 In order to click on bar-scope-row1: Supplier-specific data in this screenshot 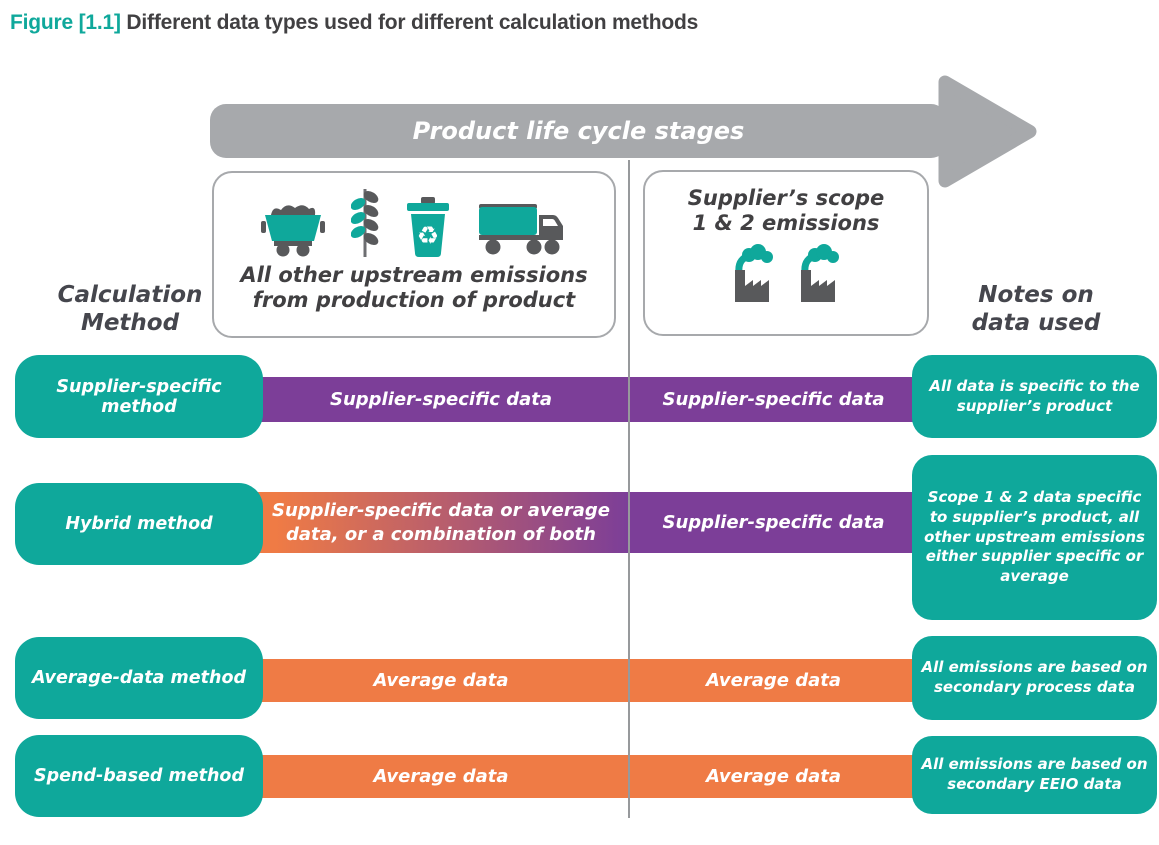, I will do `click(773, 399)`.